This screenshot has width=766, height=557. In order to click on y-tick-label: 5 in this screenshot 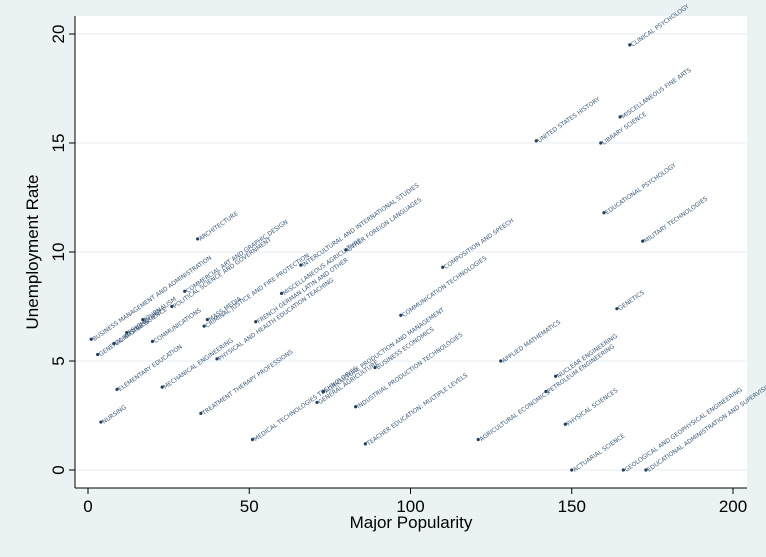, I will do `click(58, 360)`.